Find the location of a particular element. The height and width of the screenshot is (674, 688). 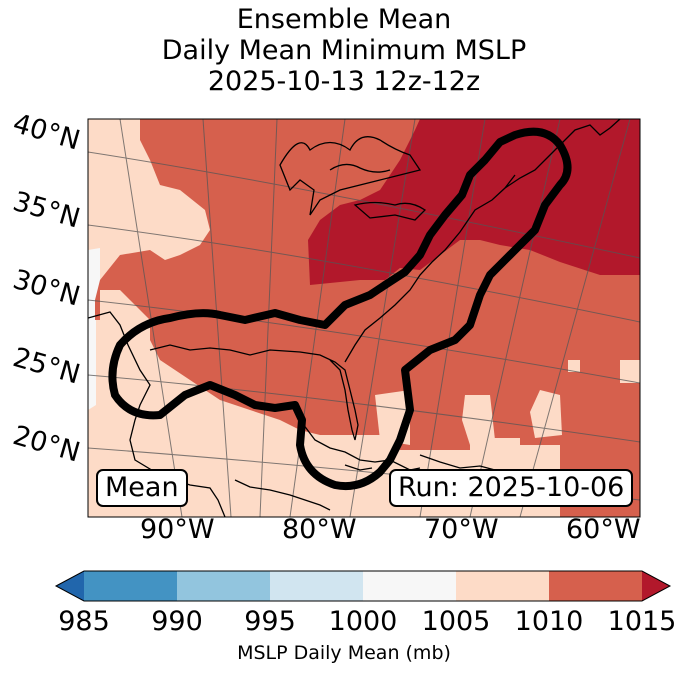

lon-label-90w: 90°W is located at coordinates (177, 529).